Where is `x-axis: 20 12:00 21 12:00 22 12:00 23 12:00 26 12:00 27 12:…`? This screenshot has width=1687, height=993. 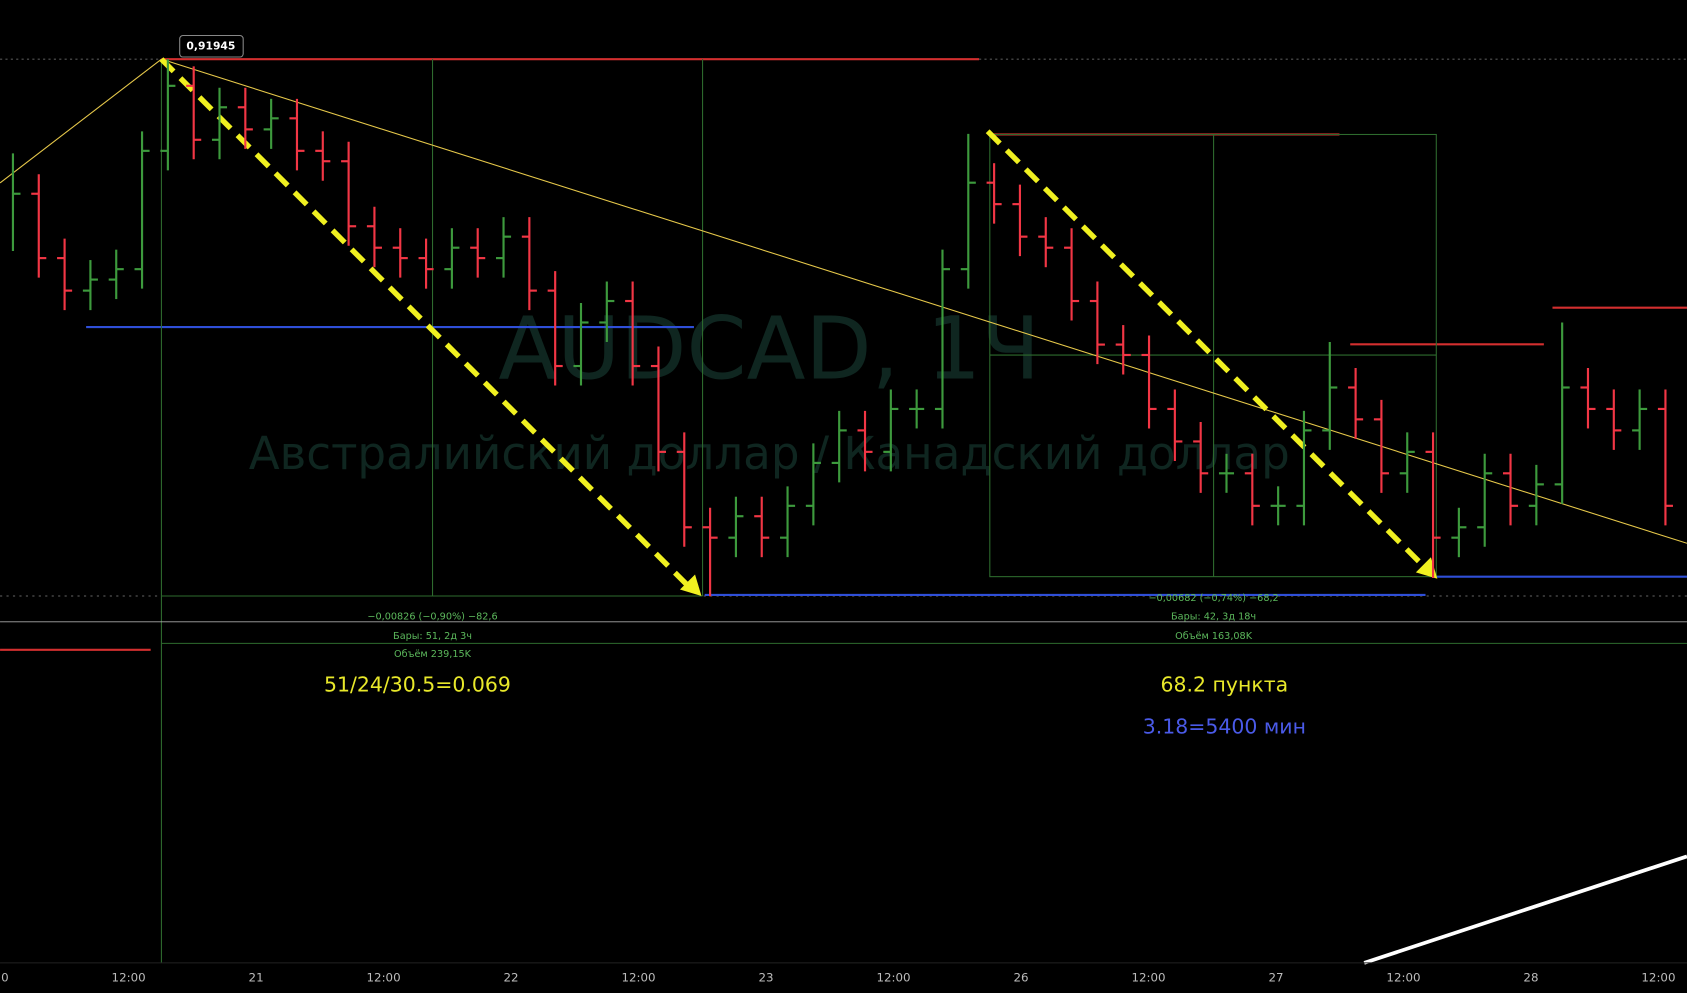
x-axis: 20 12:00 21 12:00 22 12:00 23 12:00 26 12:00 27 12:… is located at coordinates (837, 977).